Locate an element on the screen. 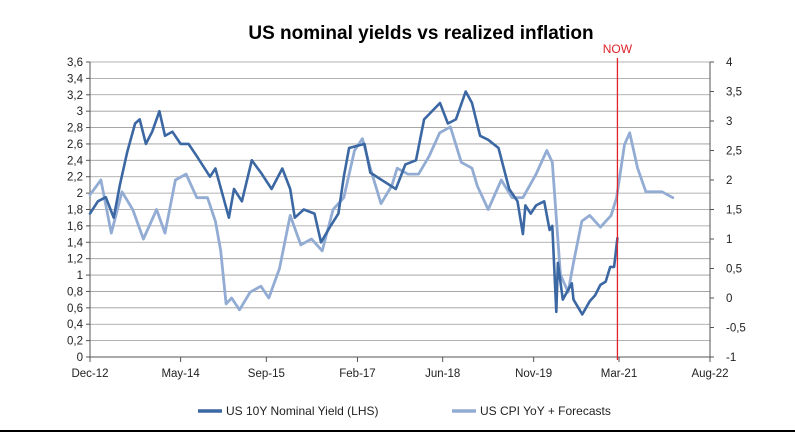 The image size is (795, 434). right-tick-label: 3,5 is located at coordinates (734, 93).